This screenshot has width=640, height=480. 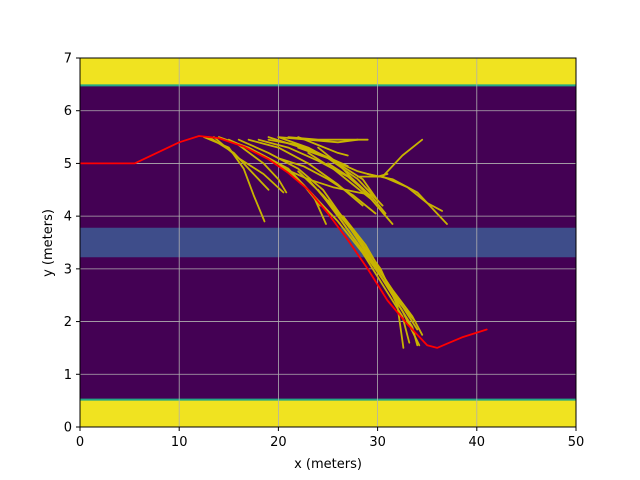 What do you see at coordinates (328, 72) in the screenshot?
I see `region-upper-boundary` at bounding box center [328, 72].